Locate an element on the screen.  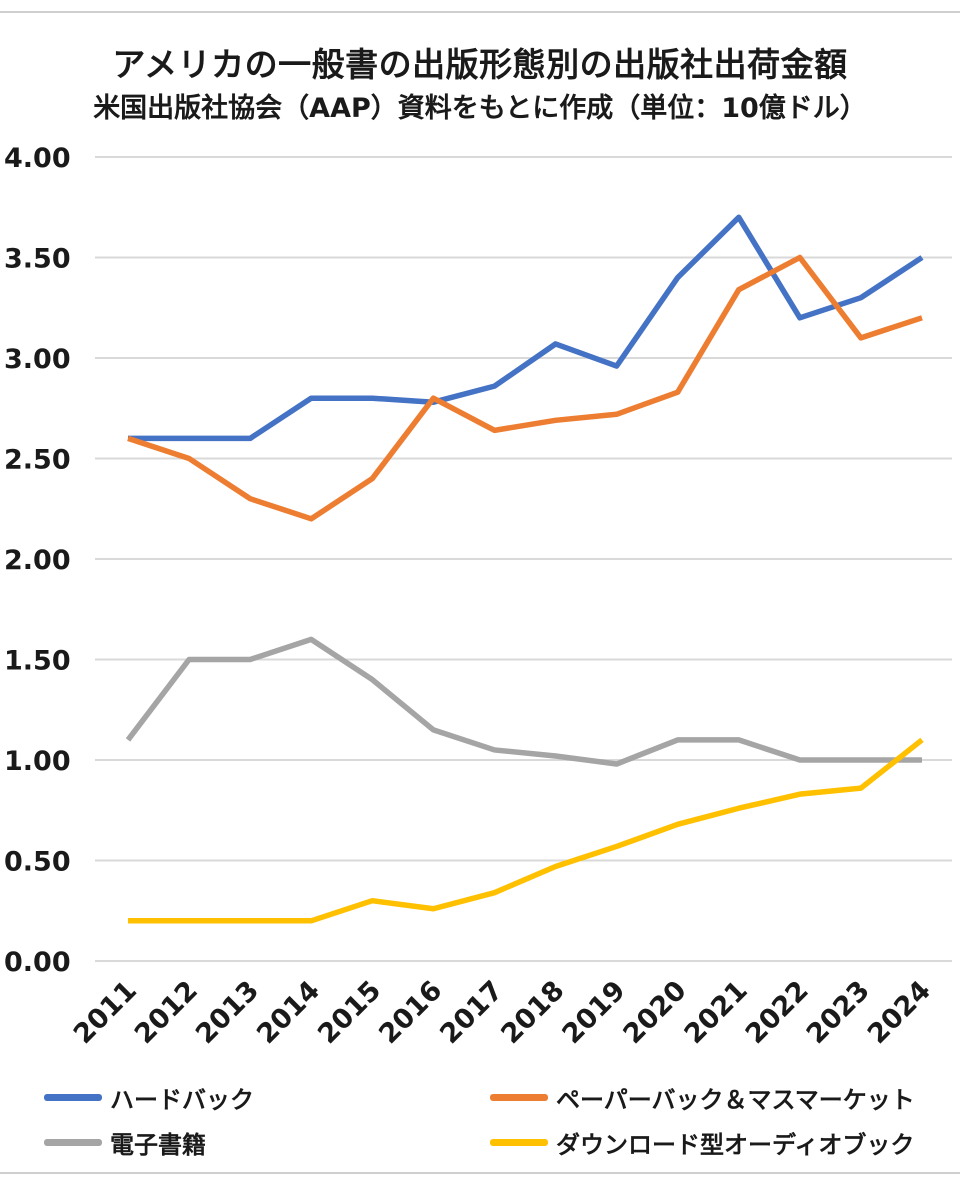
y-tick-label: 2.00 is located at coordinates (37, 560).